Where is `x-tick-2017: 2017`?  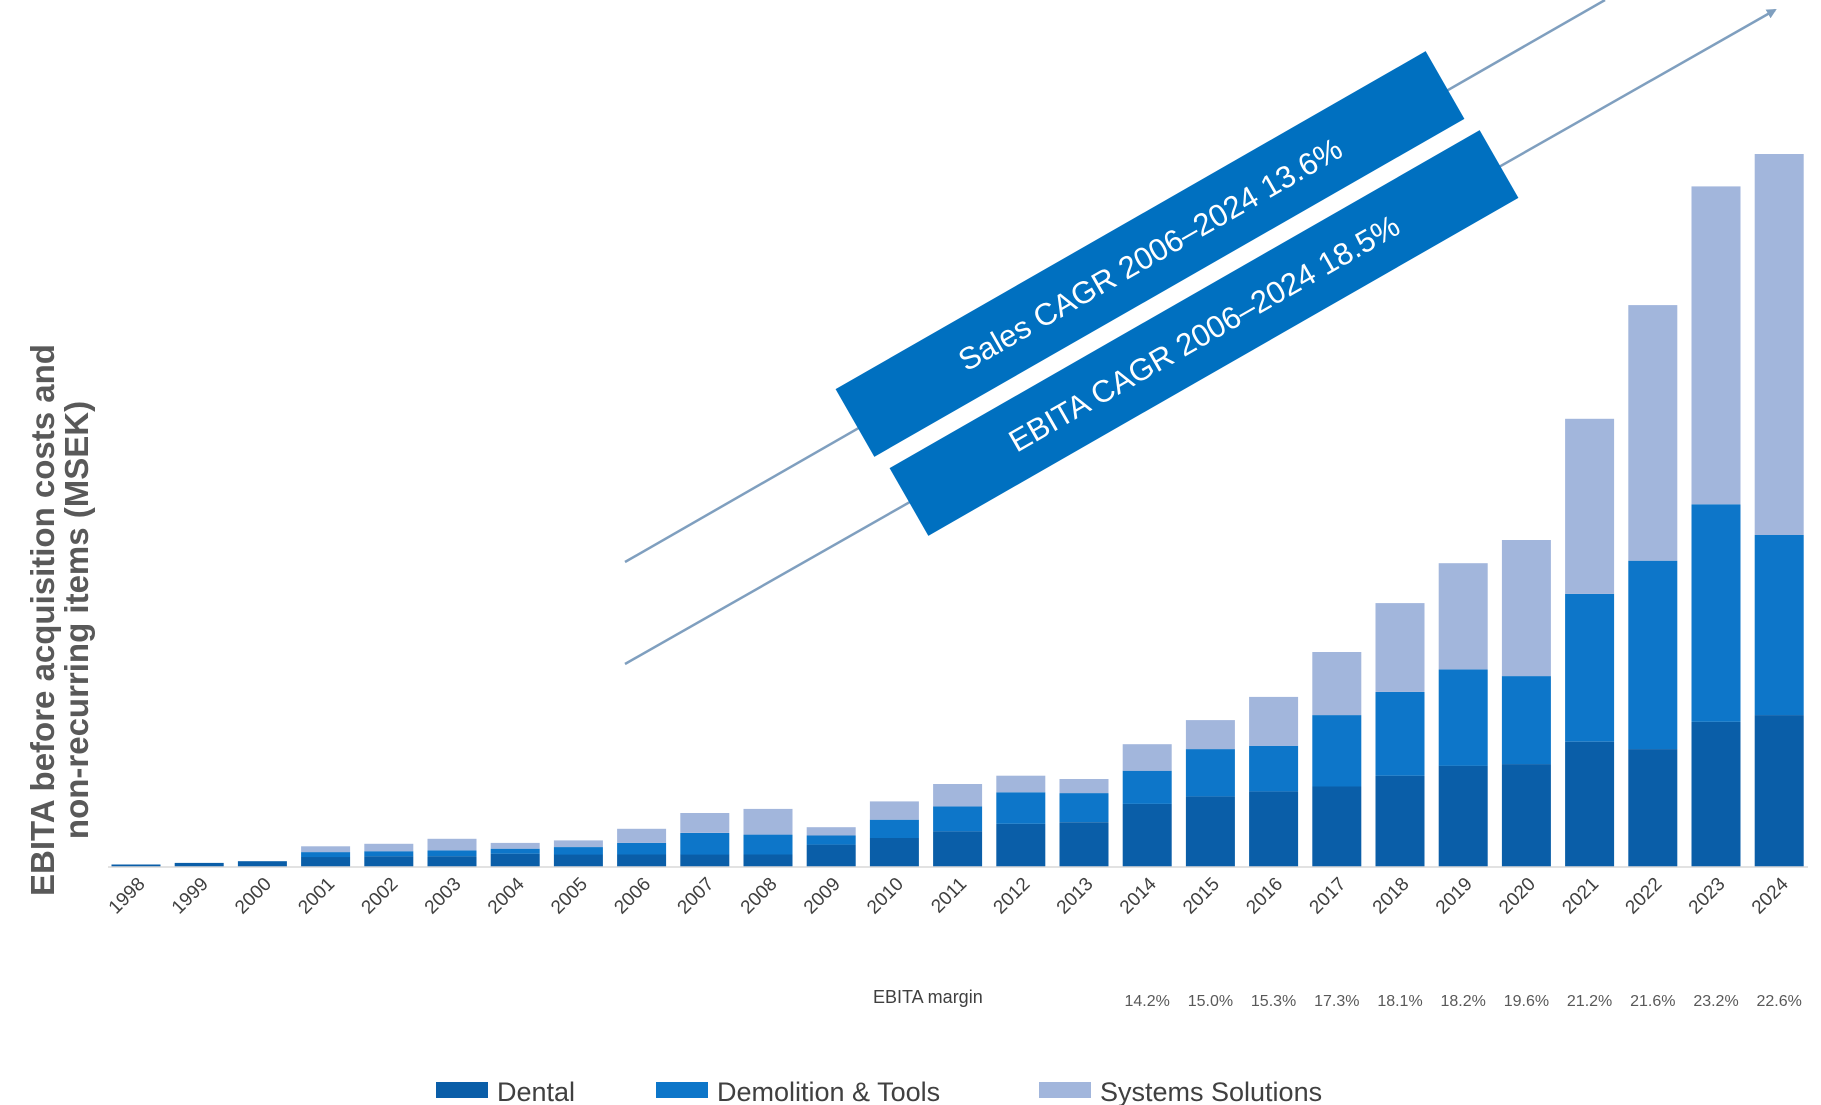
x-tick-2017: 2017 is located at coordinates (1328, 896).